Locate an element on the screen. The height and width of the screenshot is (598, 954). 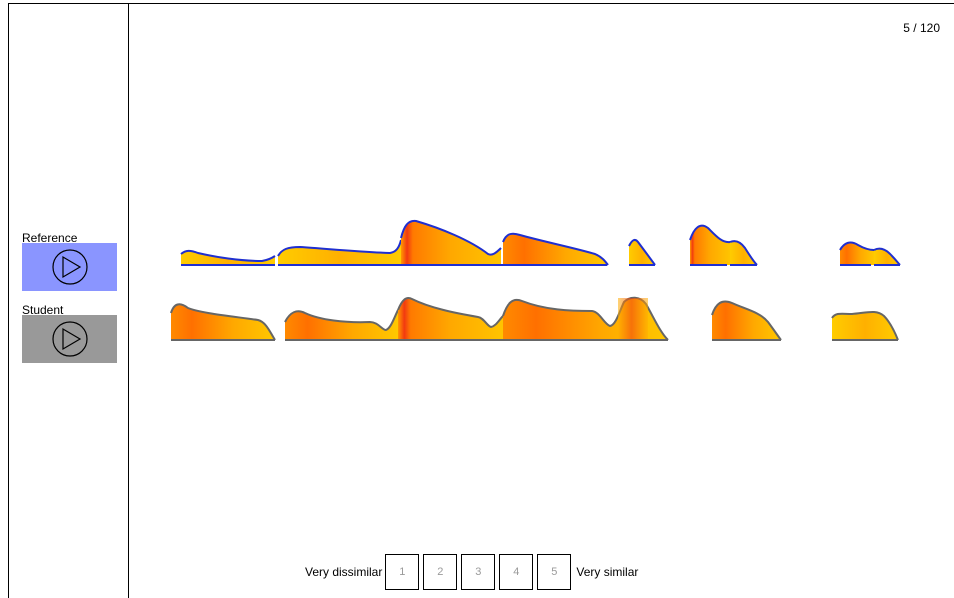
student-contour is located at coordinates (534, 318).